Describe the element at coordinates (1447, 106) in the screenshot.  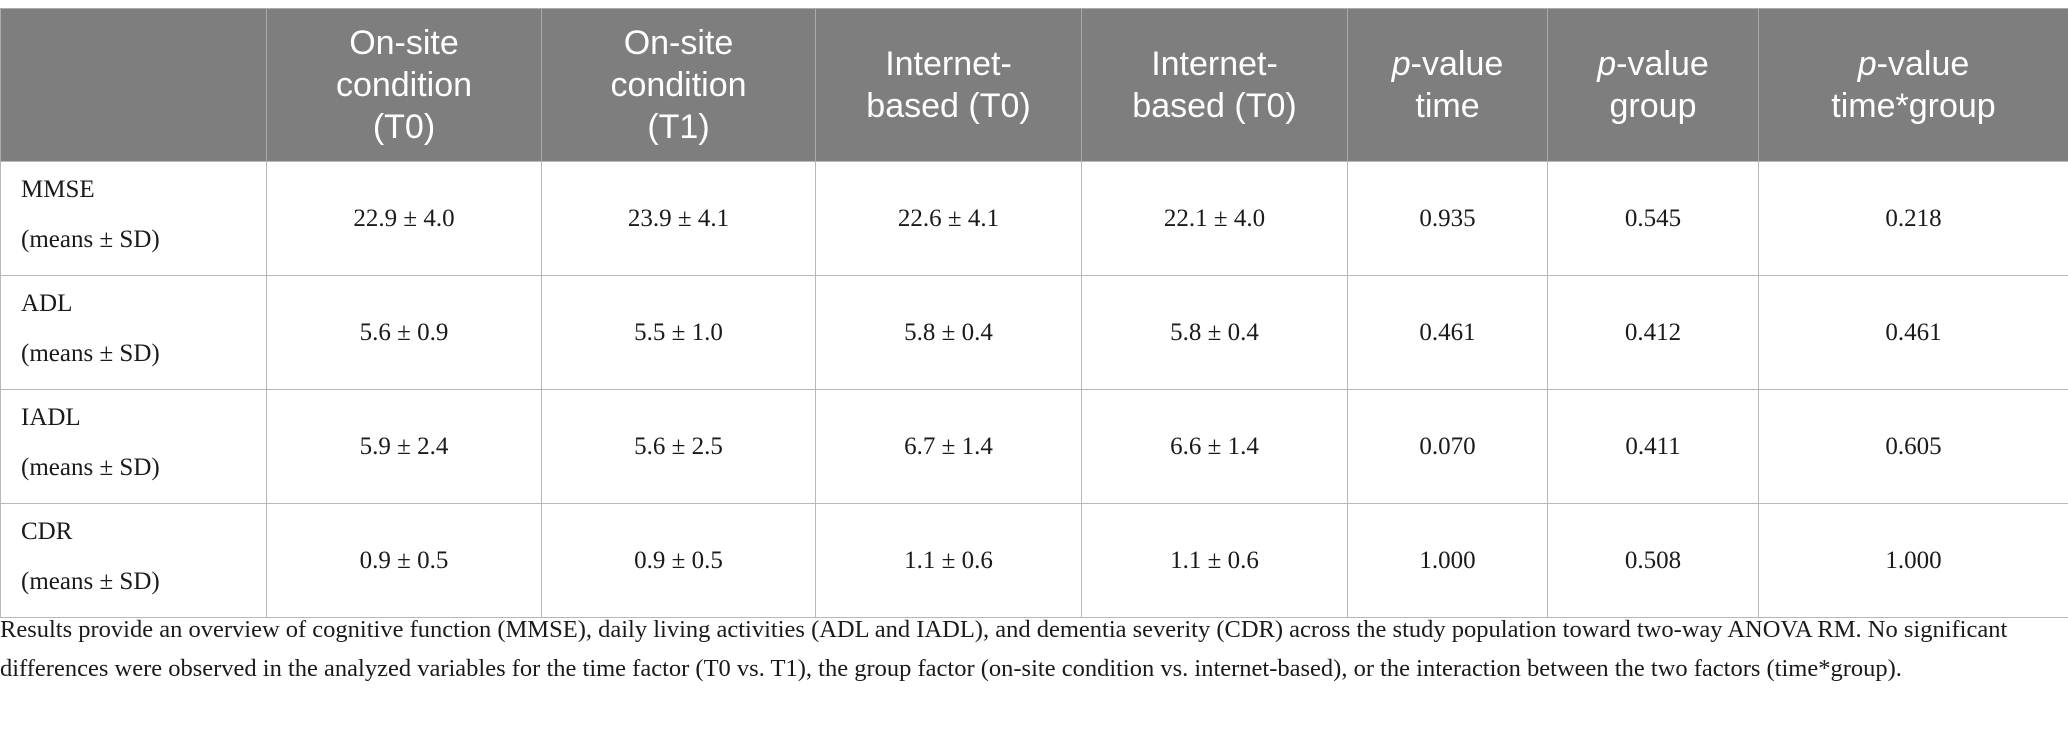
I see `header-line: time` at that location.